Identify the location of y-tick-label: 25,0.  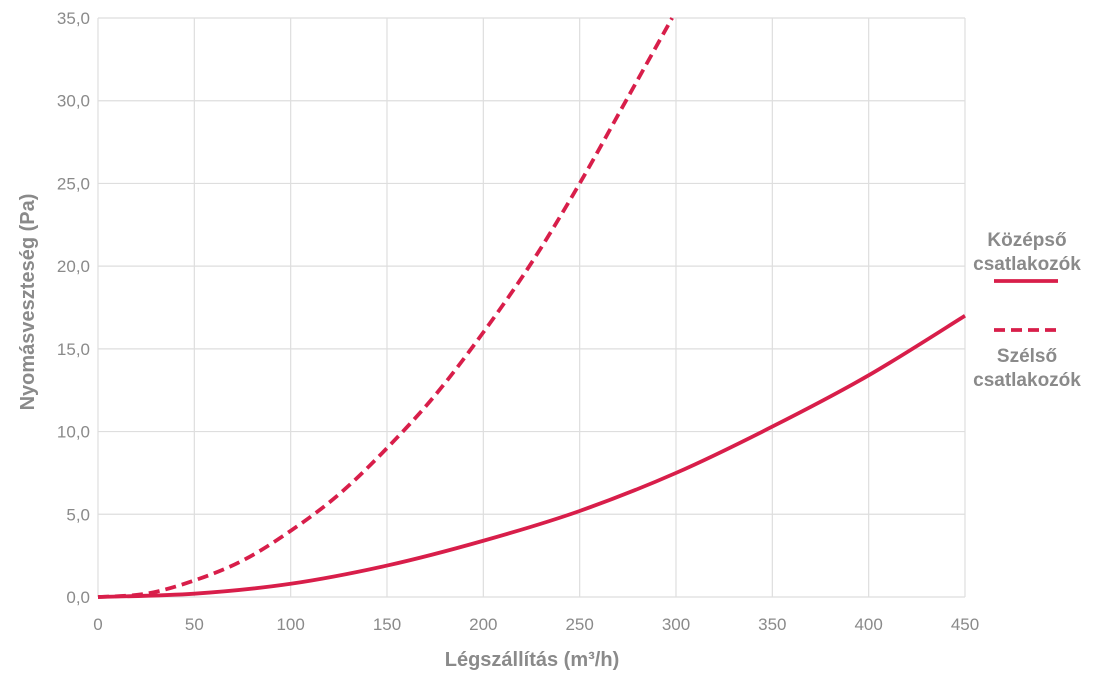
(73, 183).